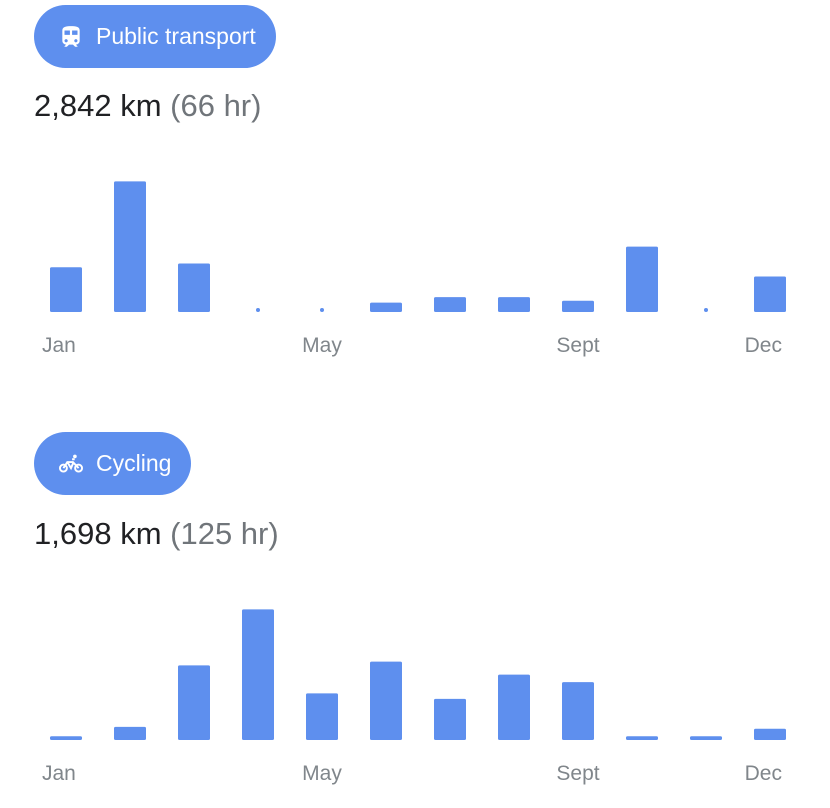 This screenshot has width=830, height=808. I want to click on public-transport-duration: 66 hr, so click(216, 105).